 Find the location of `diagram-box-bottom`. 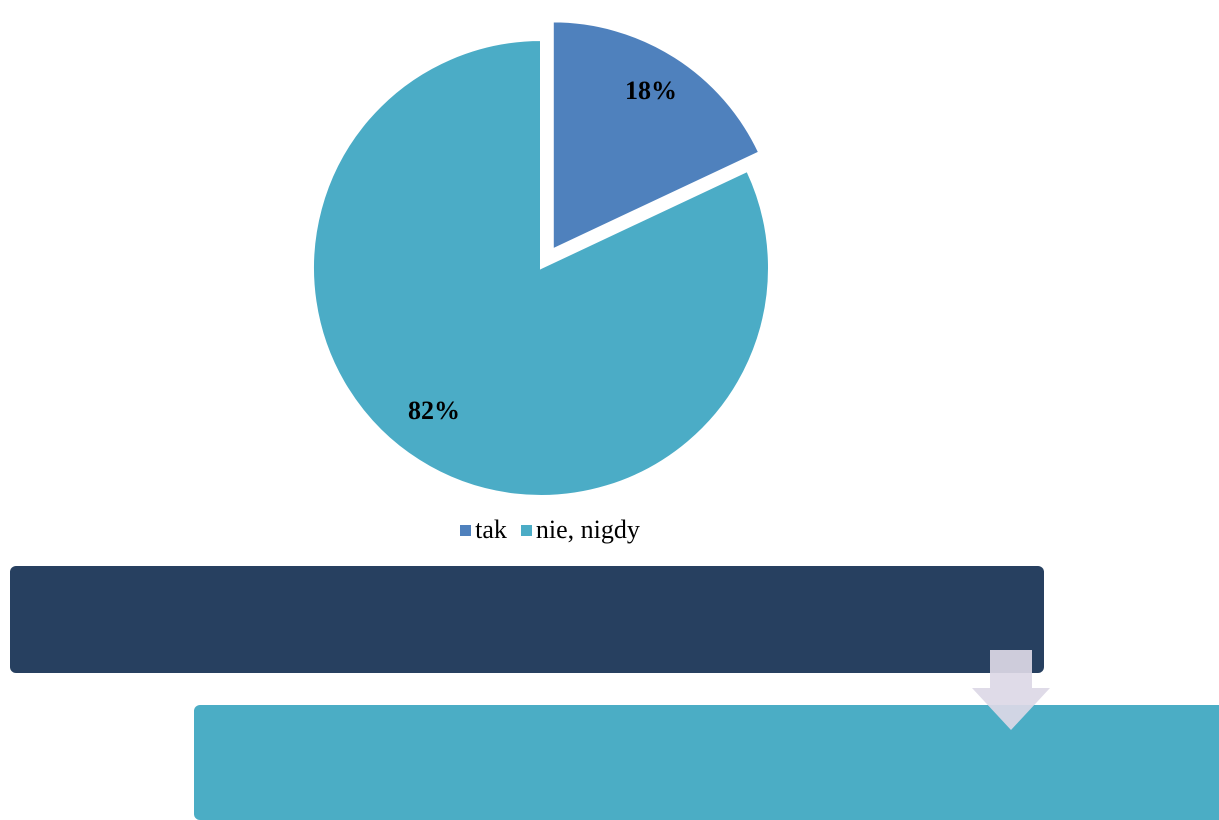

diagram-box-bottom is located at coordinates (706, 762).